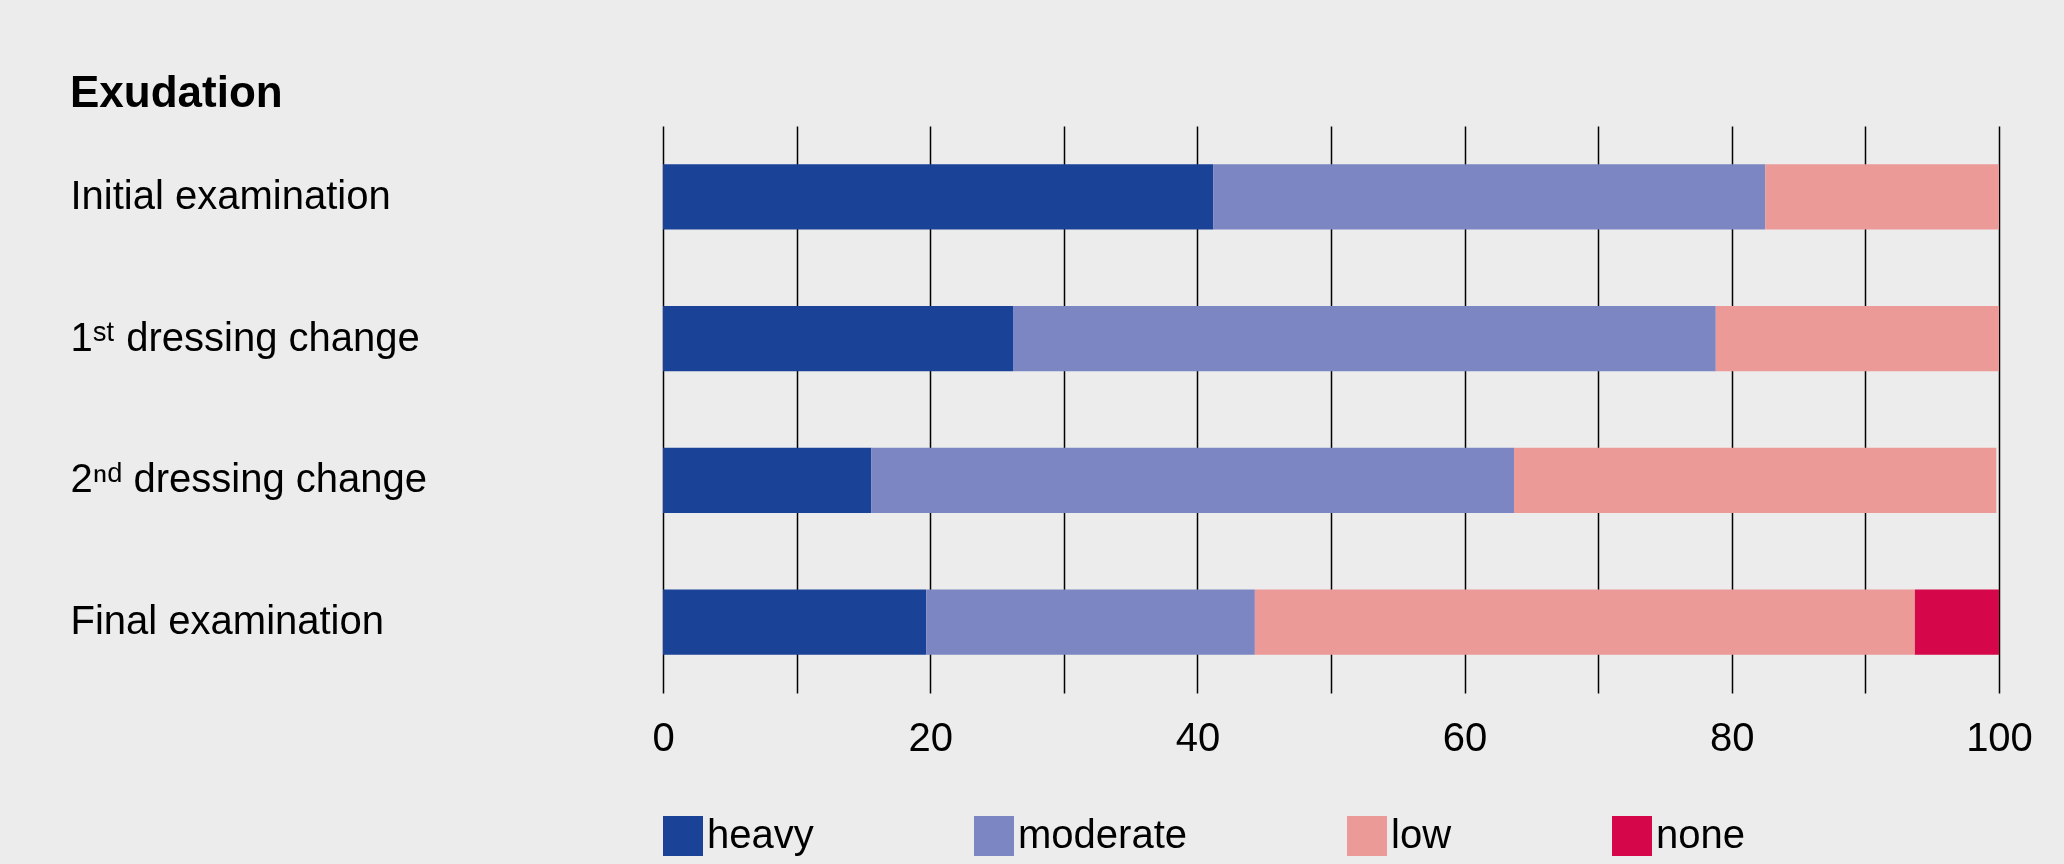 This screenshot has height=864, width=2064. I want to click on legend-label: none, so click(1700, 834).